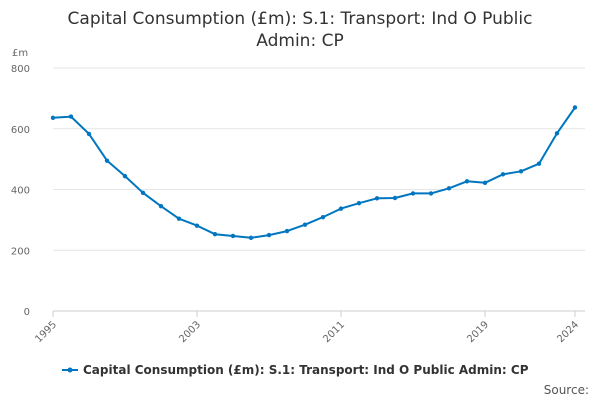 This screenshot has height=400, width=600. I want to click on source-label: Source:, so click(566, 390).